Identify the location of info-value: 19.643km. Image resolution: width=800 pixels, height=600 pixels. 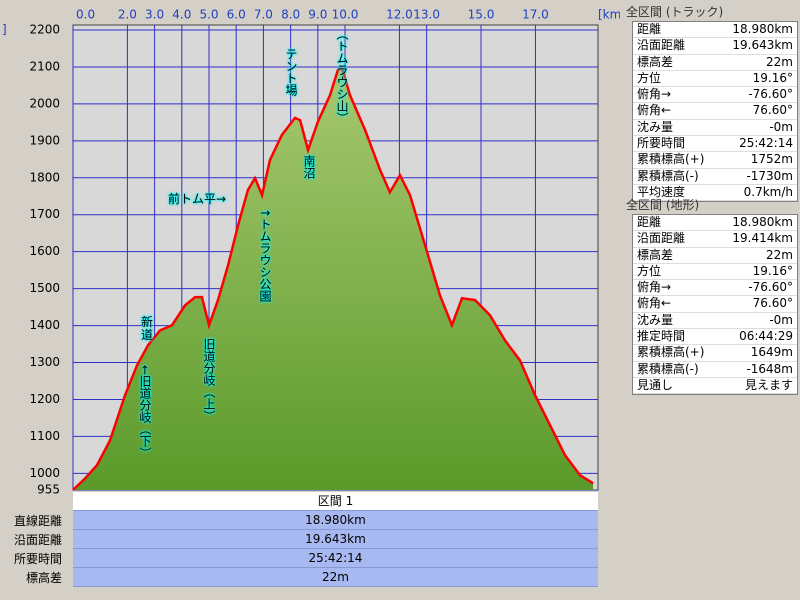
(762, 45).